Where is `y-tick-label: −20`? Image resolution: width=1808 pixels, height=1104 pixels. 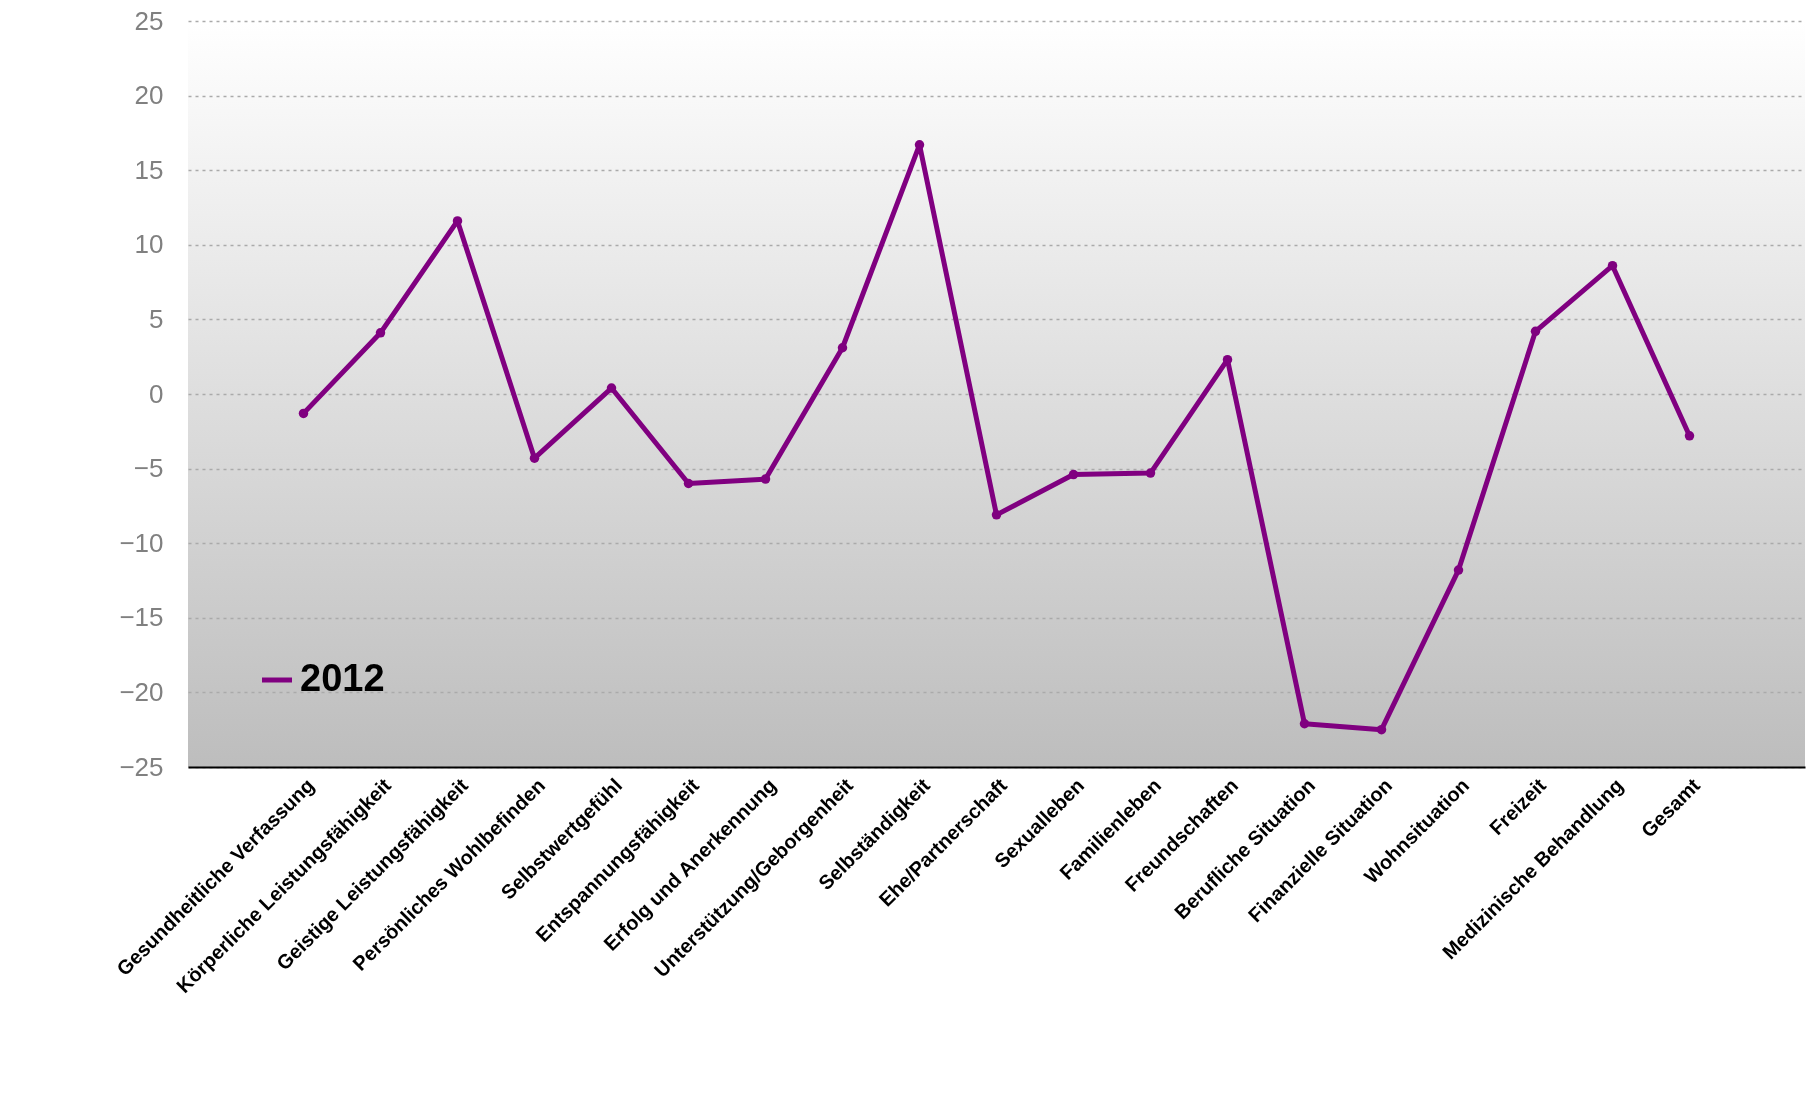 y-tick-label: −20 is located at coordinates (141, 691).